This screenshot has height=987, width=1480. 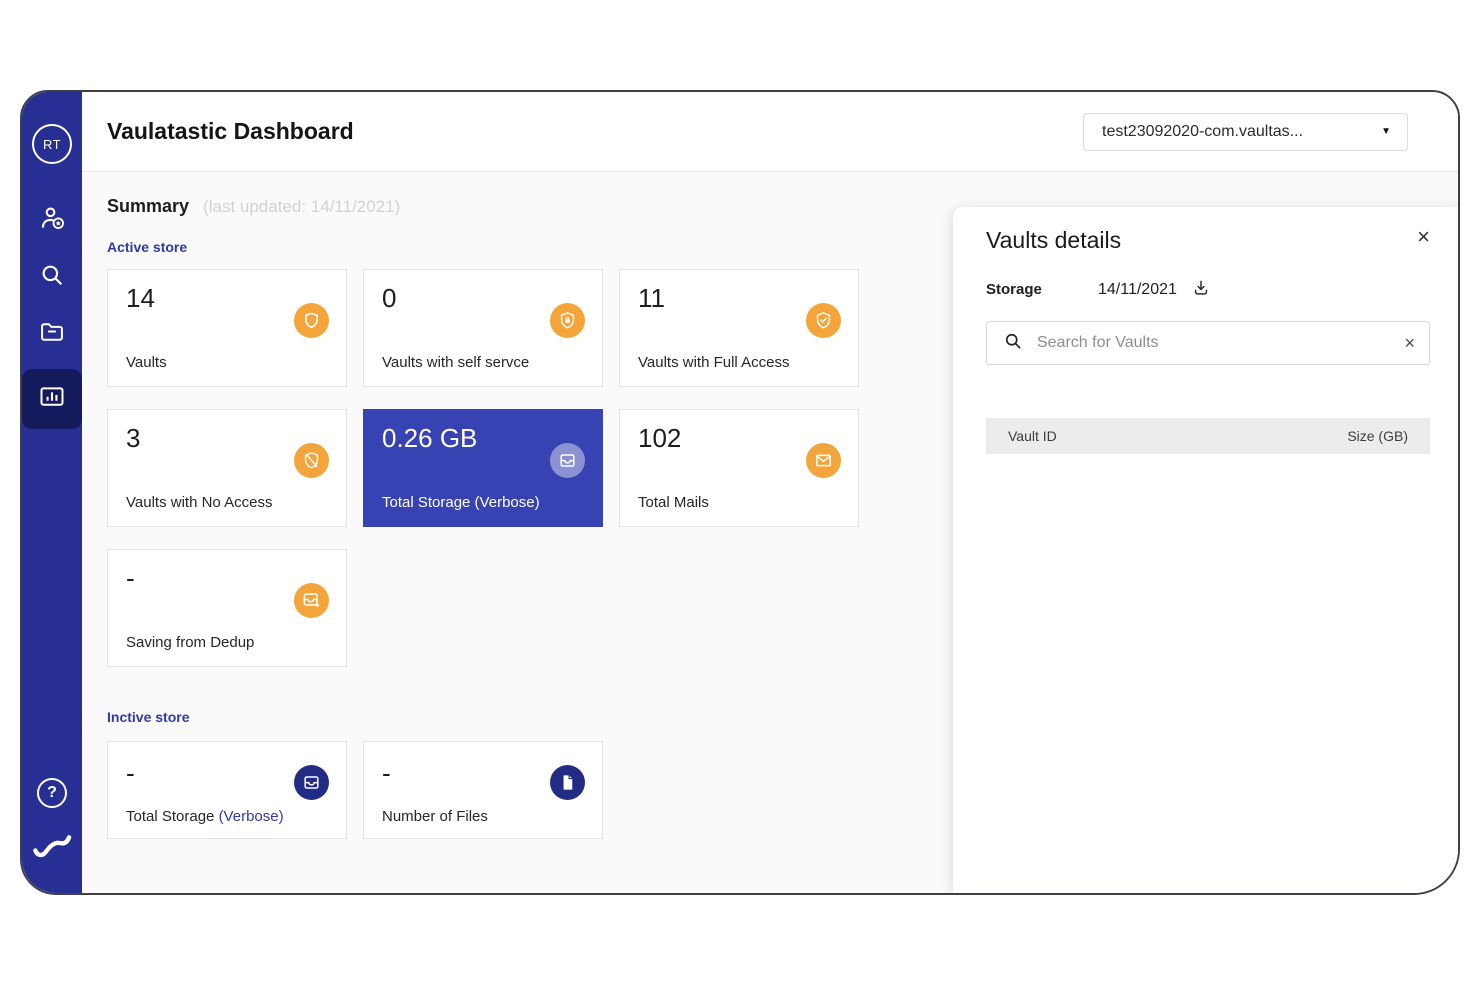 I want to click on folder-icon, so click(x=52, y=334).